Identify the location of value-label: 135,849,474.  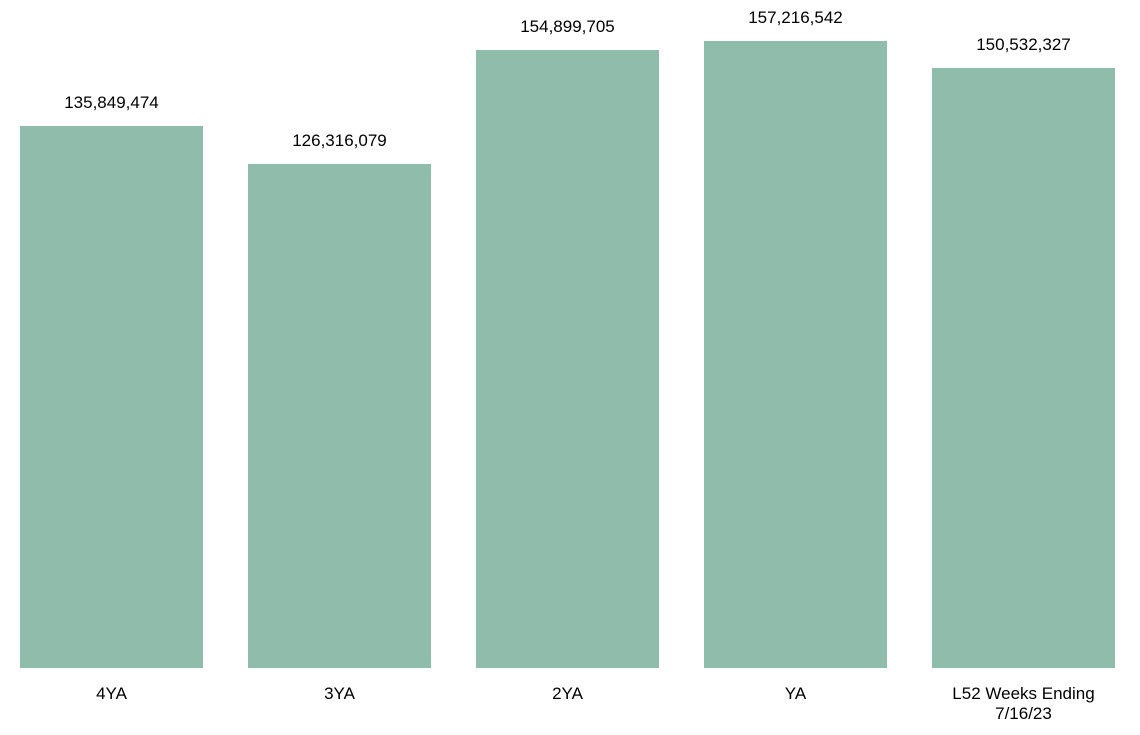
(111, 103).